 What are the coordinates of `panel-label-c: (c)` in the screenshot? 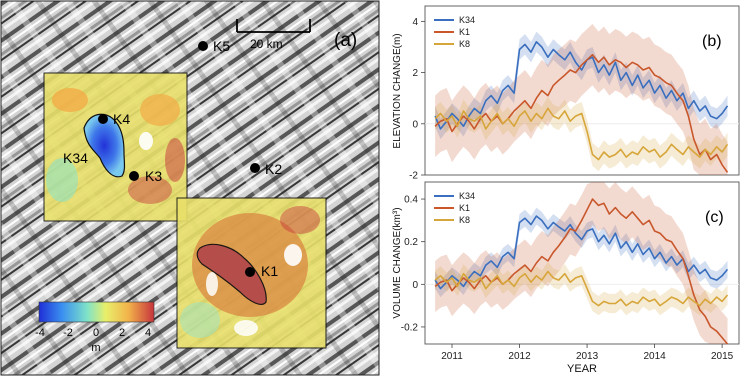 It's located at (714, 217).